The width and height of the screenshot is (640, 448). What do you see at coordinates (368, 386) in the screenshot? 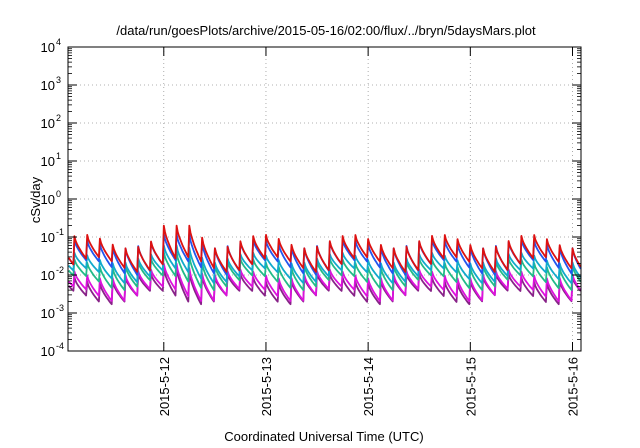
I see `x-tick-label: 2015-5-14` at bounding box center [368, 386].